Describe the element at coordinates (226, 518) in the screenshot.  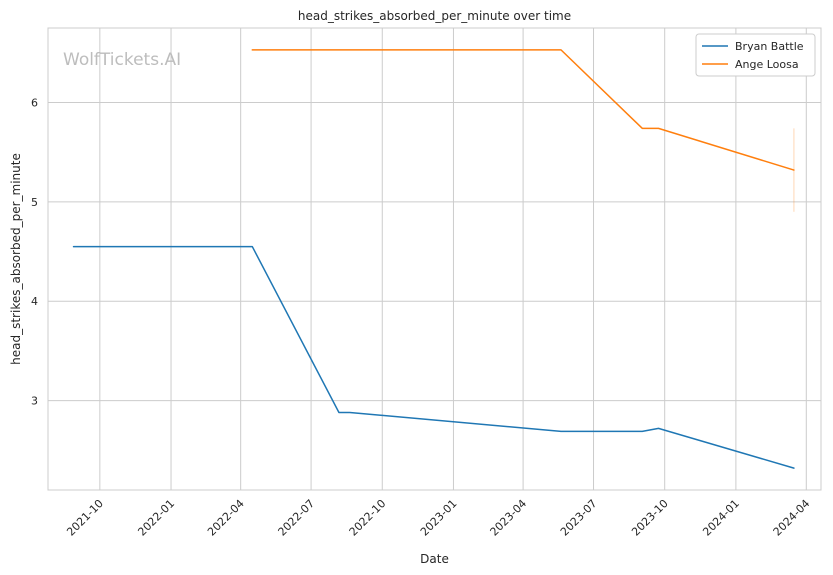
I see `x-tick-label: 2022-04` at that location.